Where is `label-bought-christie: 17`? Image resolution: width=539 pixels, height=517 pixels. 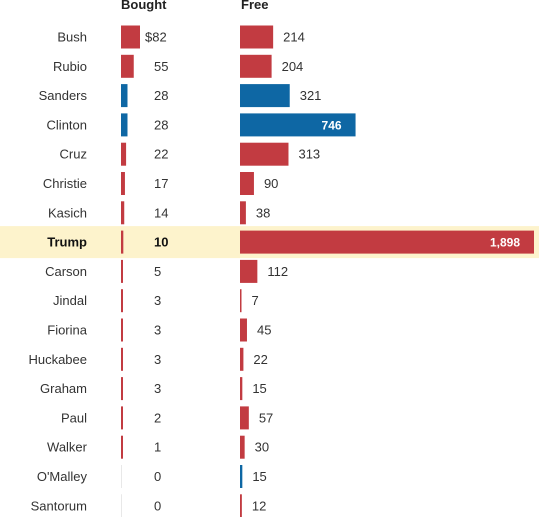 label-bought-christie: 17 is located at coordinates (161, 183).